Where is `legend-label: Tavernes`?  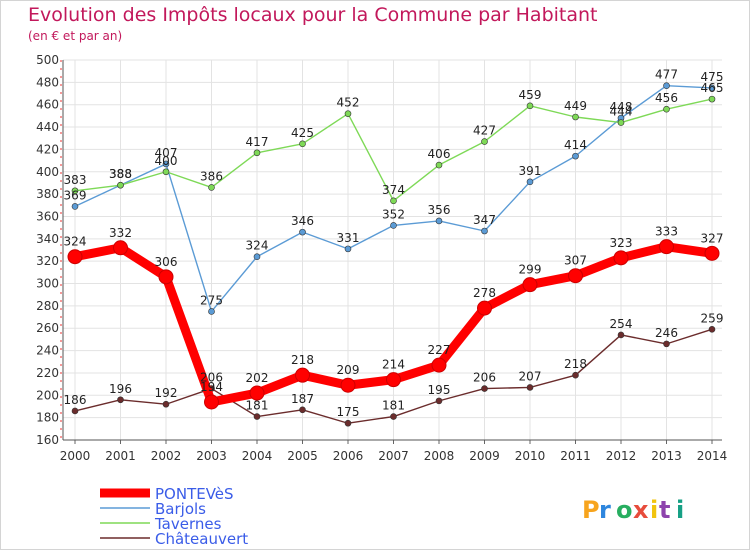 legend-label: Tavernes is located at coordinates (188, 524).